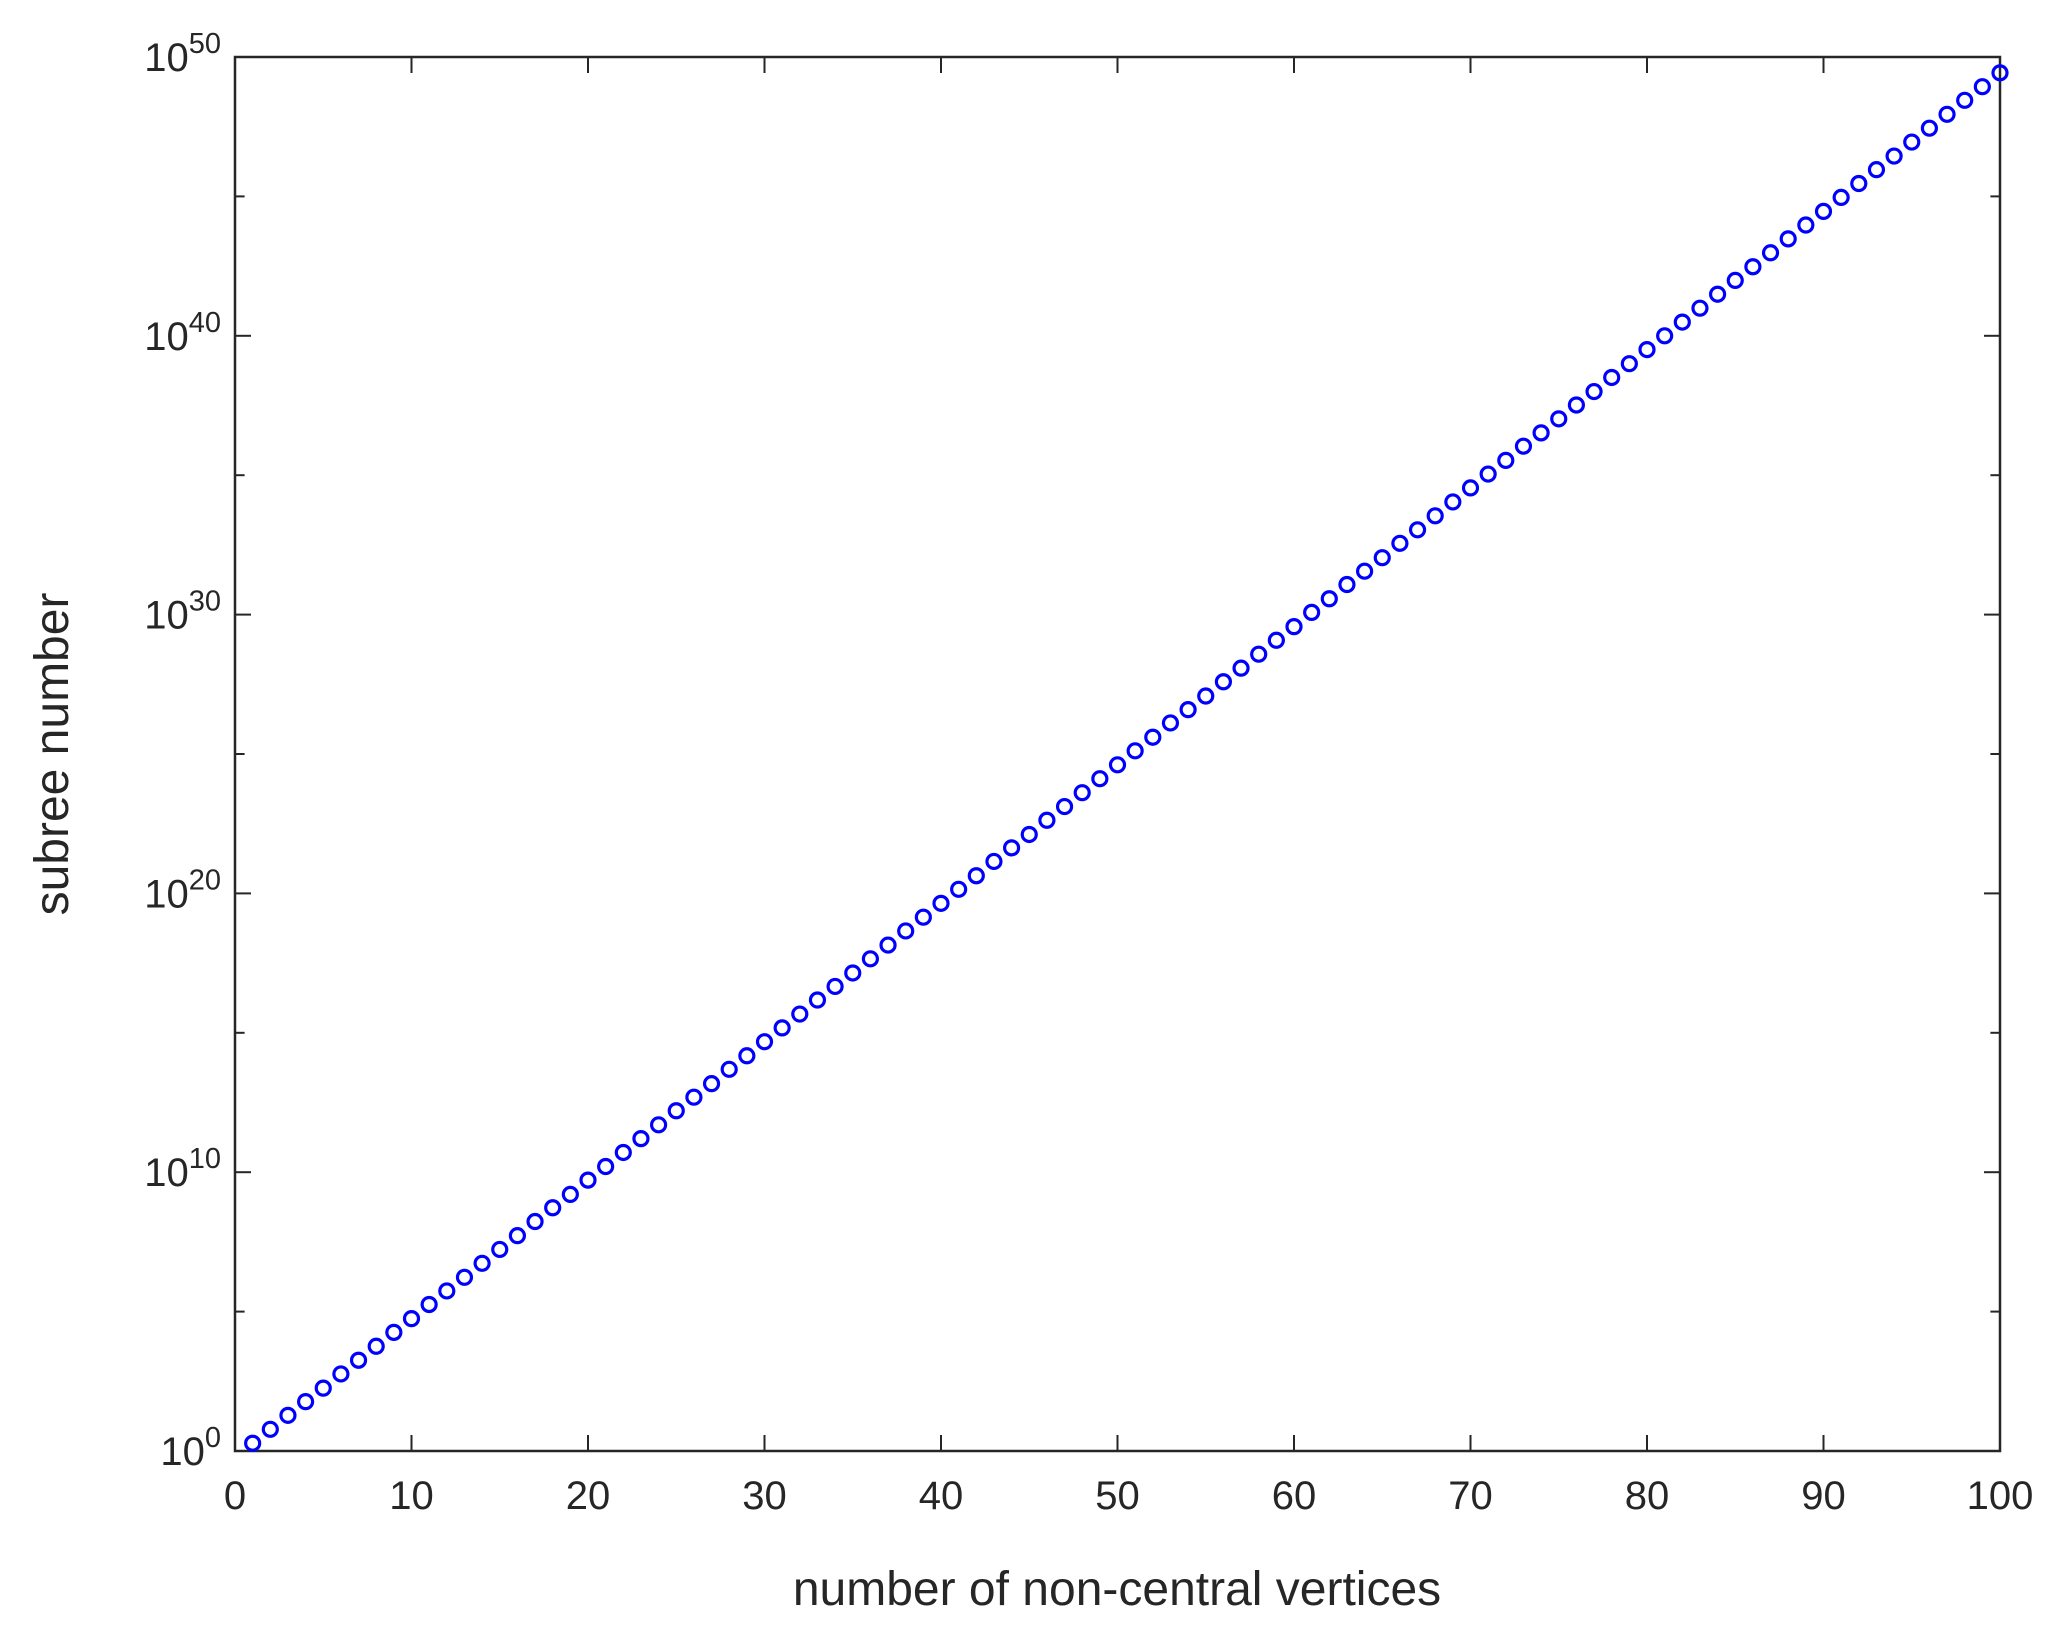  What do you see at coordinates (182, 1169) in the screenshot?
I see `y-tick-label: 1010` at bounding box center [182, 1169].